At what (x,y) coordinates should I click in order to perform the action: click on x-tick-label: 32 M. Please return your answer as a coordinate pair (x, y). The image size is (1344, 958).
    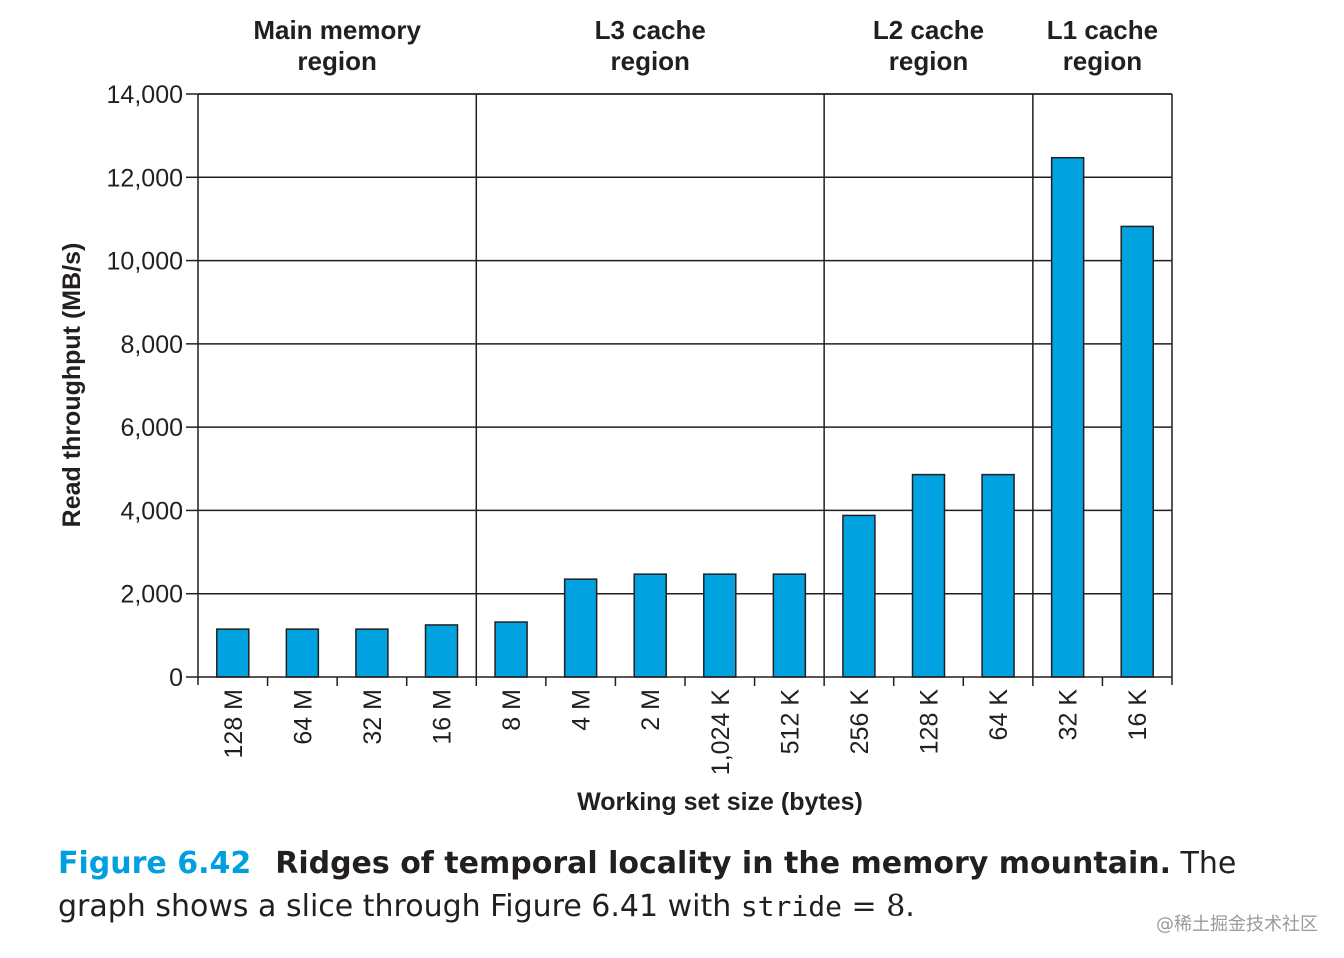
    Looking at the image, I should click on (373, 717).